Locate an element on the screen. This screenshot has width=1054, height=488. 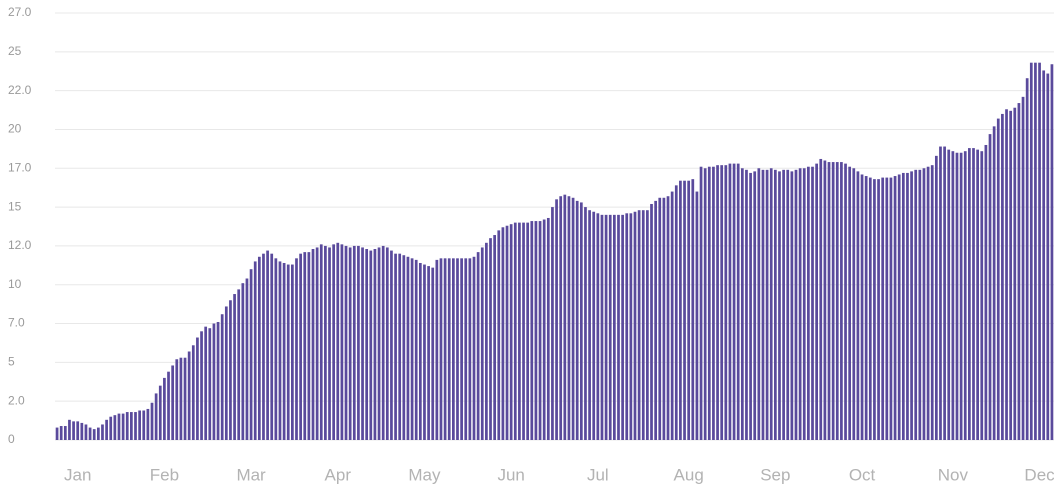
x-tick-label: Sep is located at coordinates (775, 474).